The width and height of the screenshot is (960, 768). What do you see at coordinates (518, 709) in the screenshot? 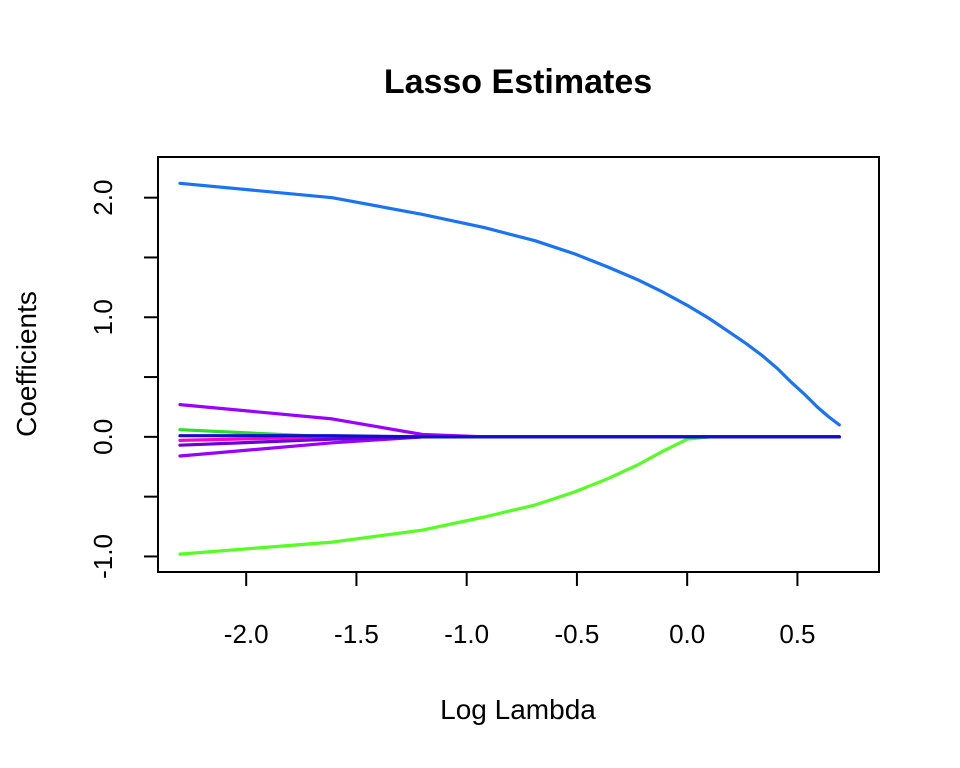
I see `x-axis-label: Log Lambda` at bounding box center [518, 709].